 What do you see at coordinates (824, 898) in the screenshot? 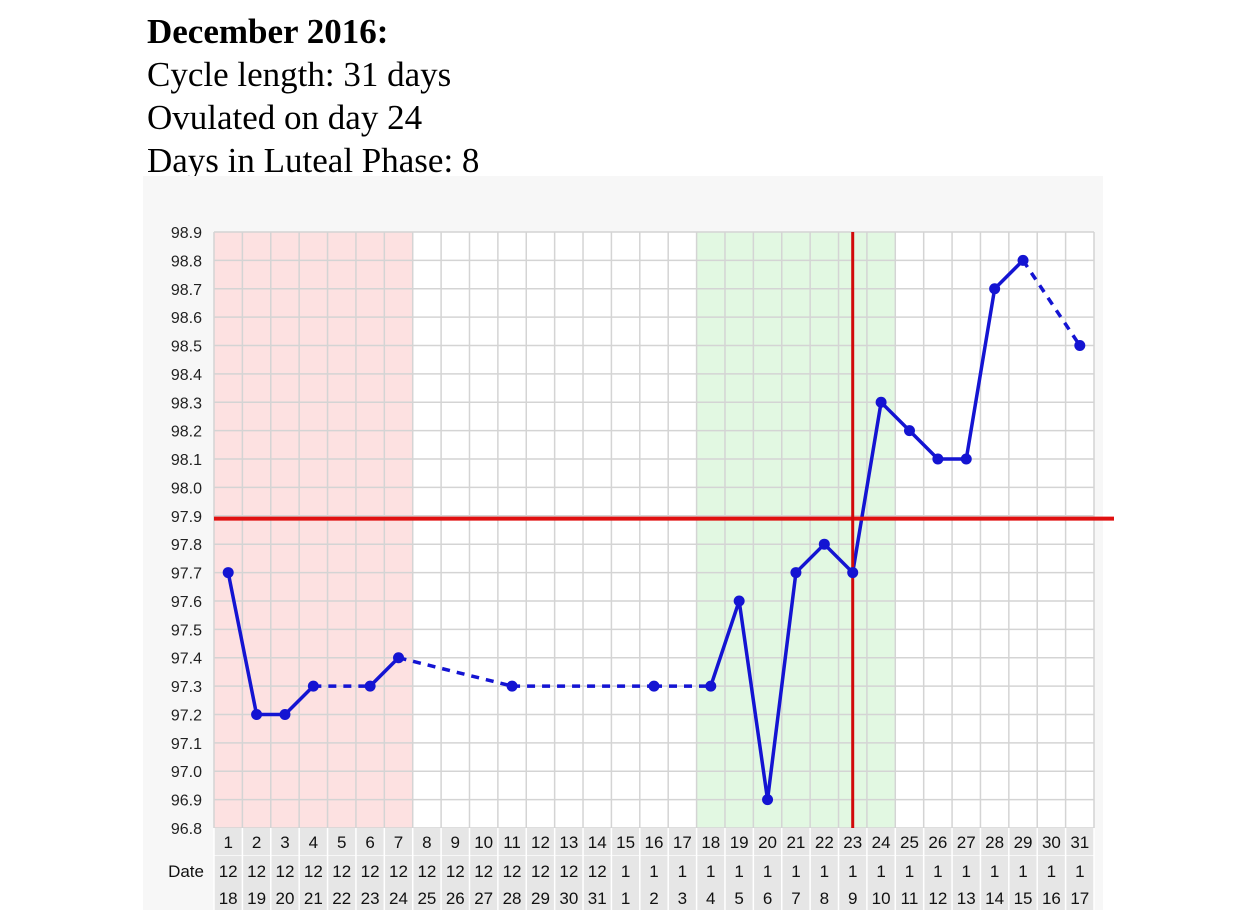
I see `date-day-label: 8` at bounding box center [824, 898].